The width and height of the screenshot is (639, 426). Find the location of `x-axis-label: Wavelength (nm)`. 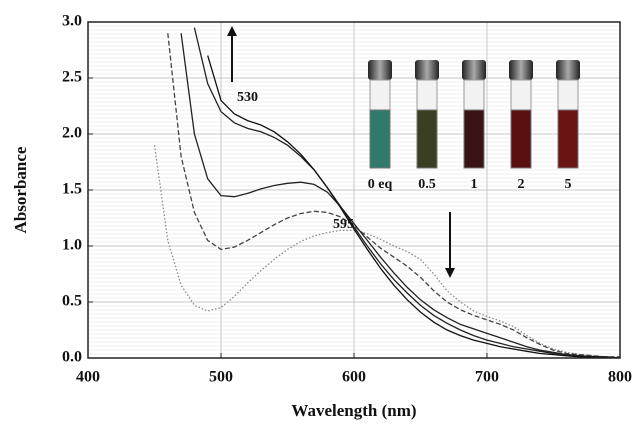

x-axis-label: Wavelength (nm) is located at coordinates (353, 410).